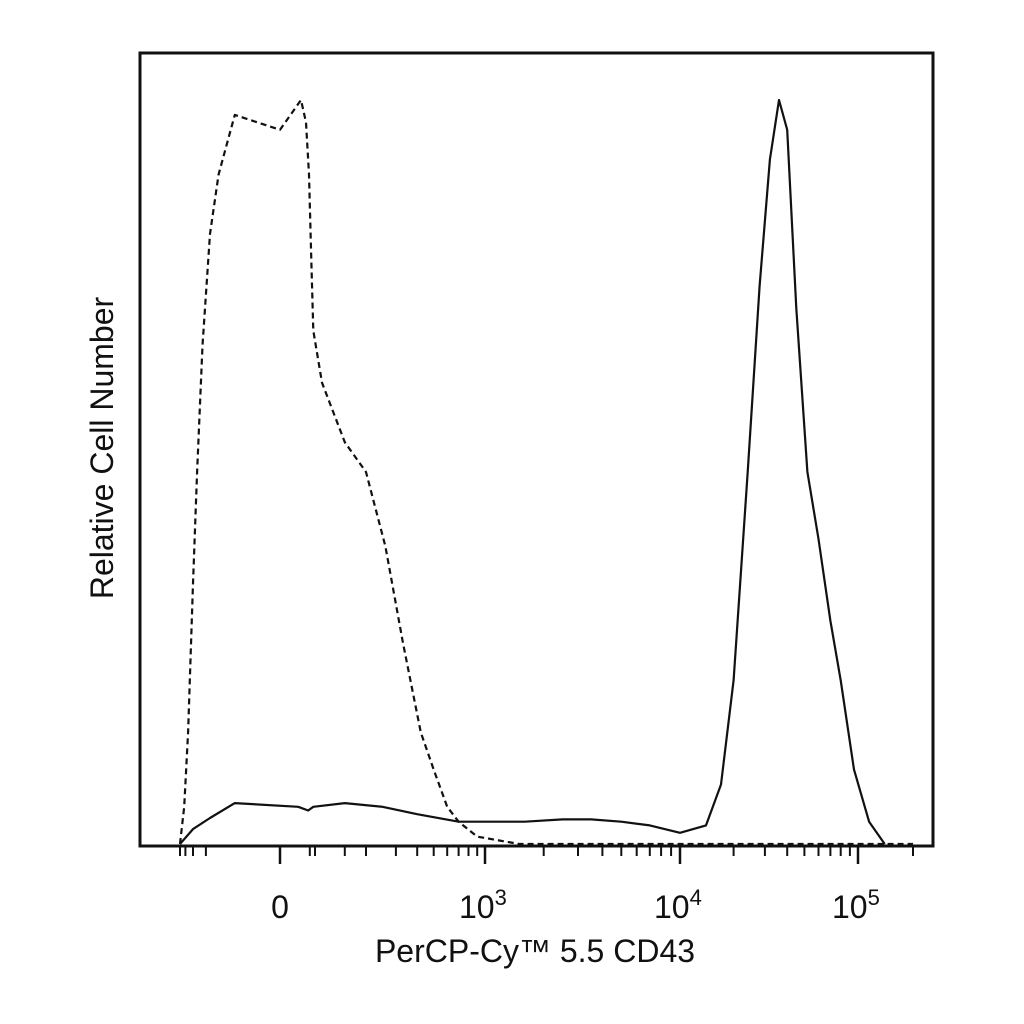  What do you see at coordinates (280, 907) in the screenshot?
I see `x-tick-label: 0` at bounding box center [280, 907].